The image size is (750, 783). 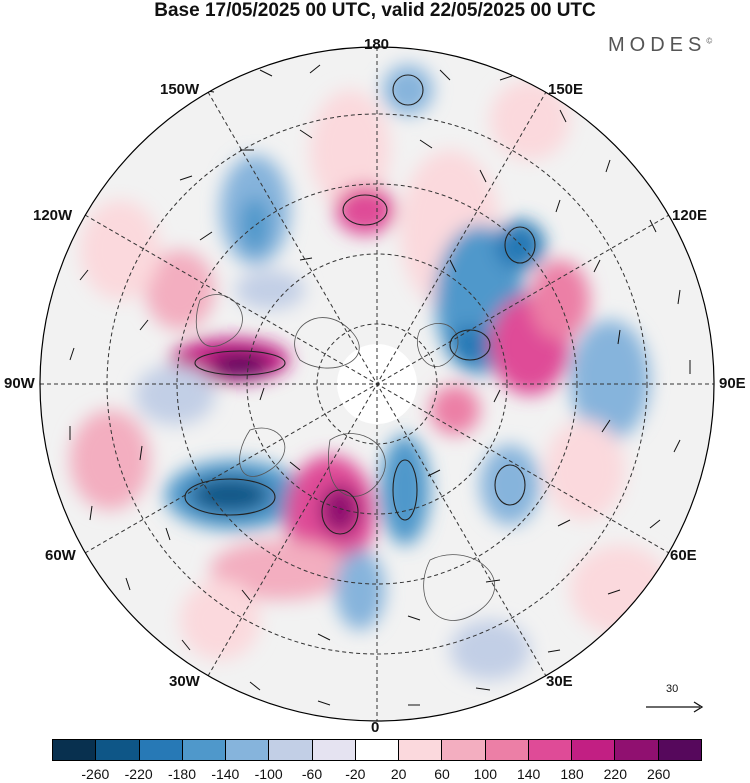 I want to click on colorbar-tick-label: -100, so click(x=268, y=774).